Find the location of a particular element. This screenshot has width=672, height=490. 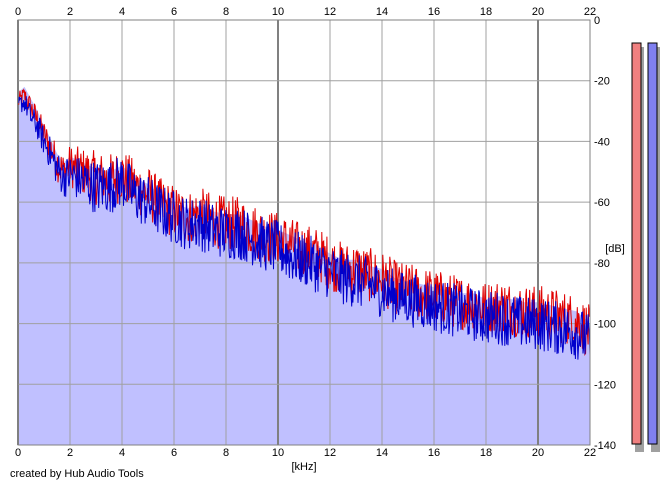

credit-text: created by Hub Audio Tools is located at coordinates (77, 474).